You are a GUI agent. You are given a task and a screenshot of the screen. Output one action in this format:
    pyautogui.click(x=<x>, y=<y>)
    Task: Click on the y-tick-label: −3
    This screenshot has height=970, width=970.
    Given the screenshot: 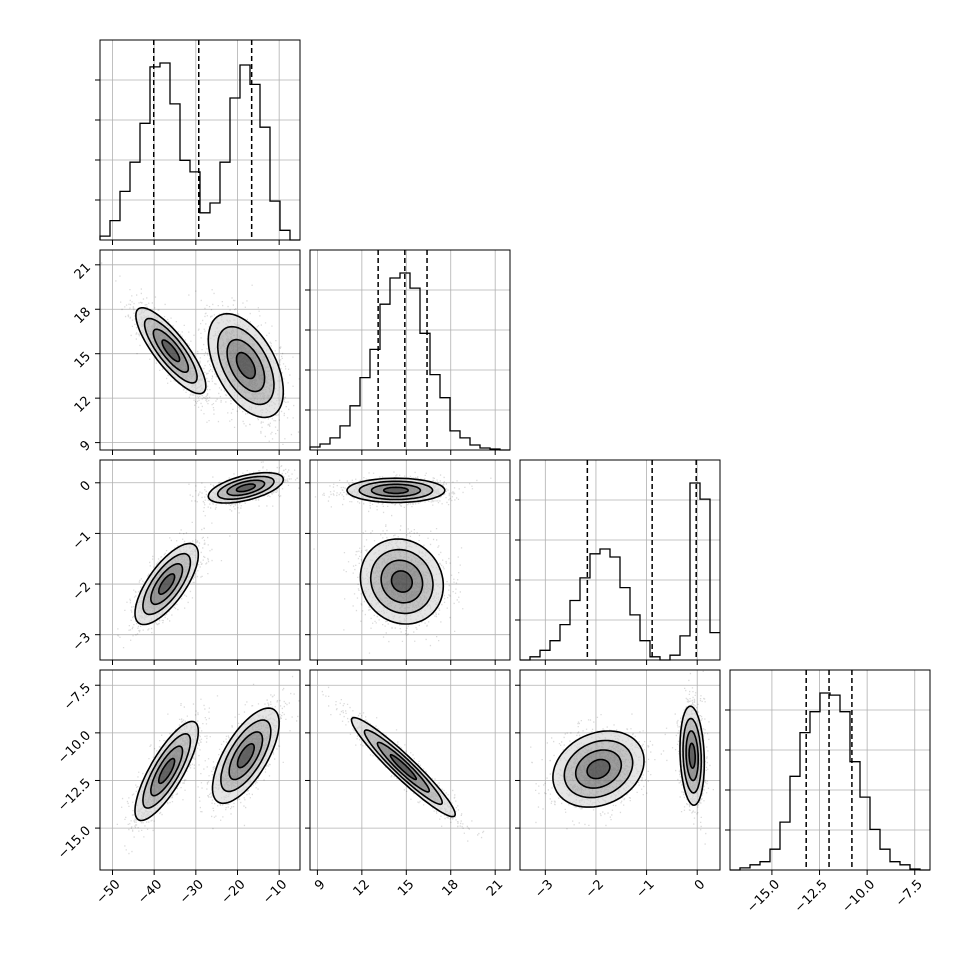 What is the action you would take?
    pyautogui.click(x=82, y=642)
    